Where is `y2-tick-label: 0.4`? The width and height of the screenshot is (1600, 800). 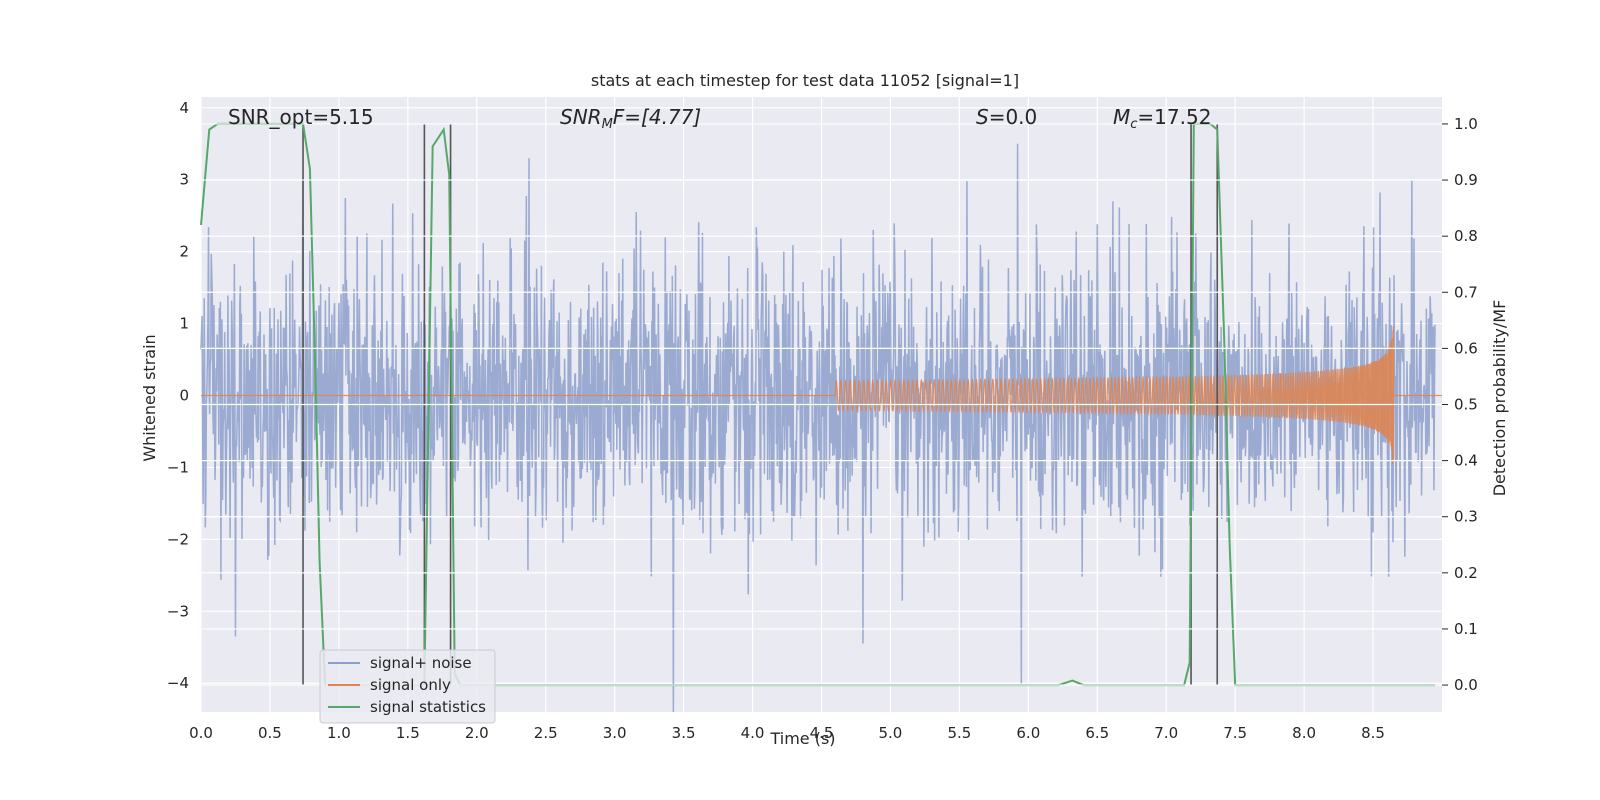
y2-tick-label: 0.4 is located at coordinates (1466, 461).